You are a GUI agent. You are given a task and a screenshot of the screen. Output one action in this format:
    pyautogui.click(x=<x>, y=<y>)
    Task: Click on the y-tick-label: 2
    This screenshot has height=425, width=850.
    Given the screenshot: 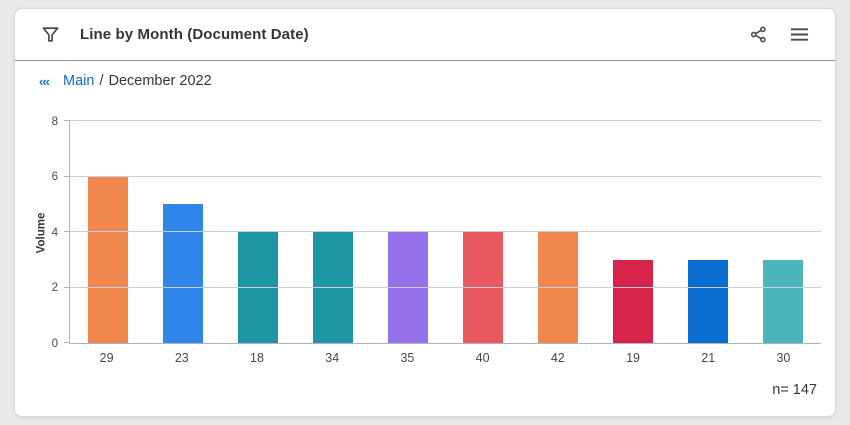 What is the action you would take?
    pyautogui.click(x=54, y=288)
    